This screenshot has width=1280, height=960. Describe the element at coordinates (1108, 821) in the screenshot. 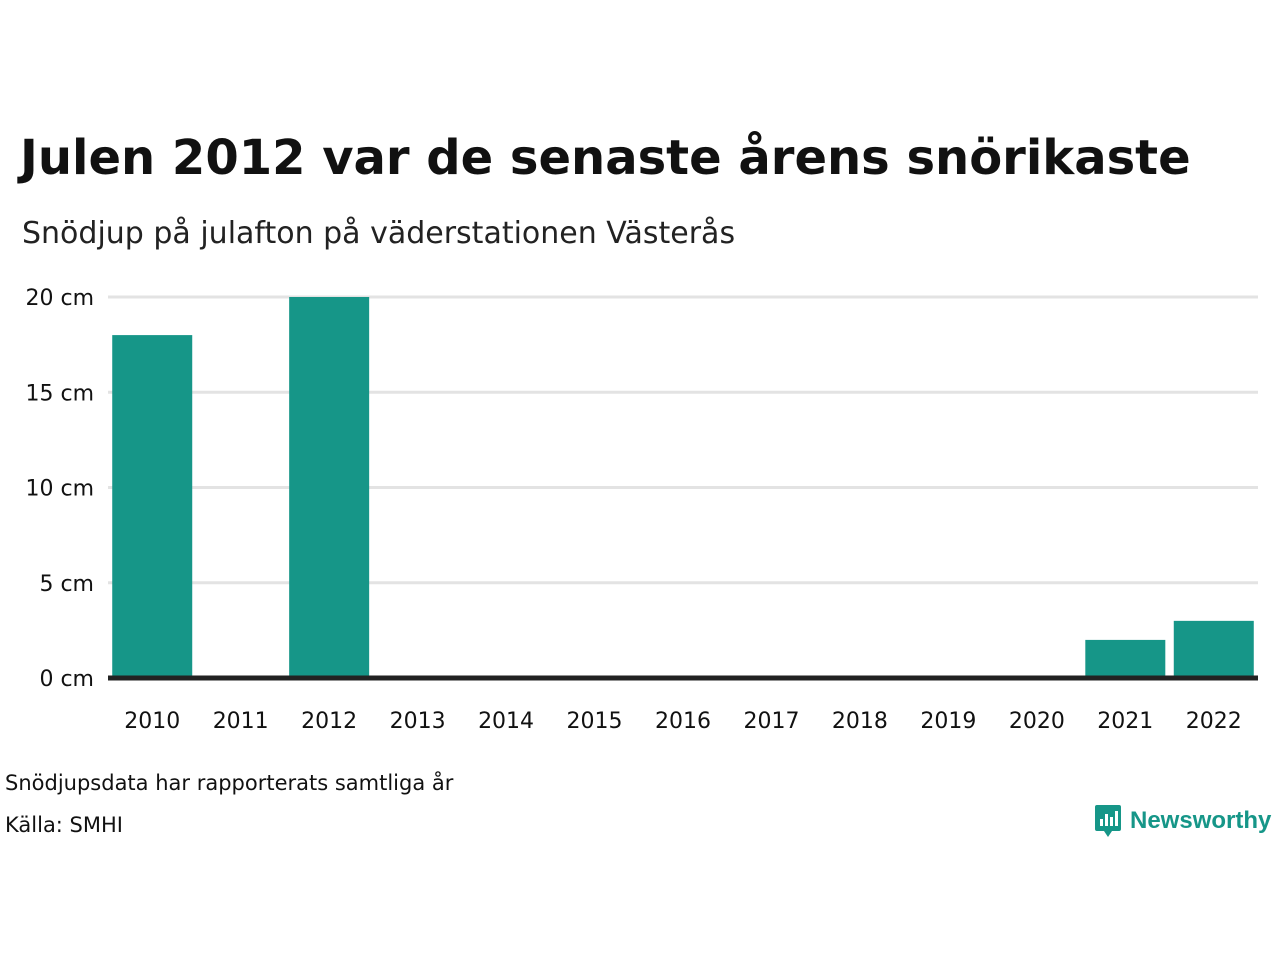

I see `newsworthy-logo-icon` at that location.